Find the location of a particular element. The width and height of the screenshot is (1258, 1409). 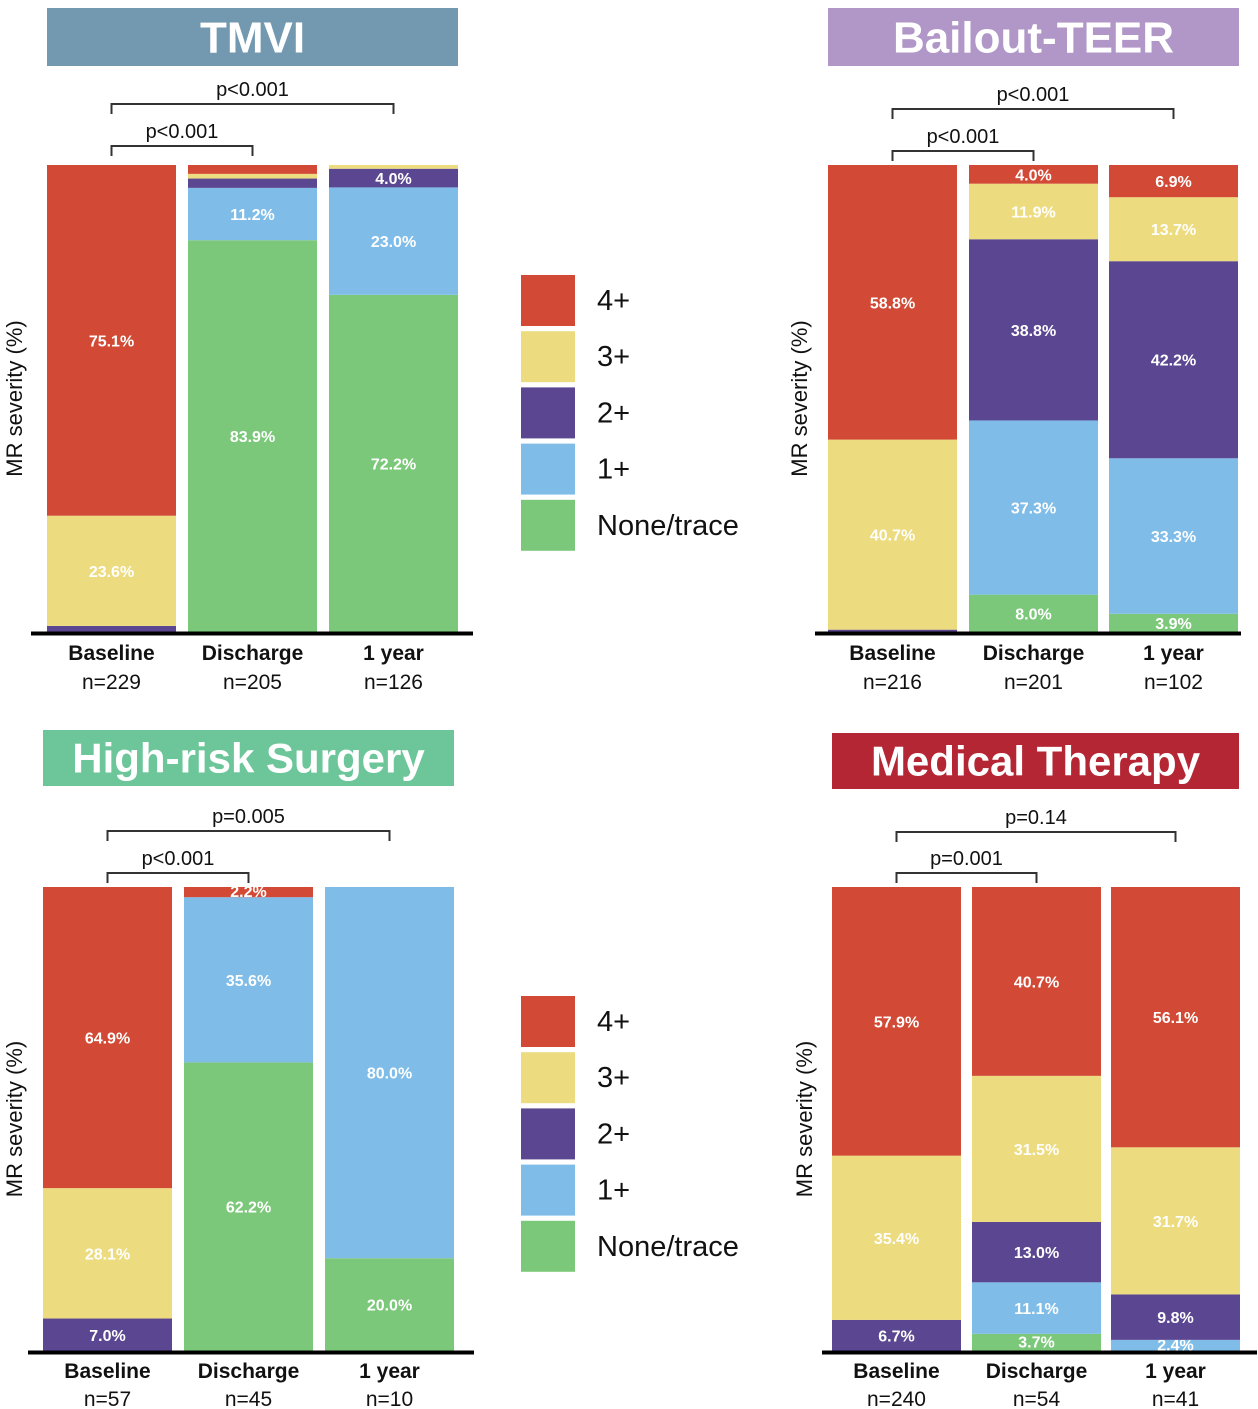

bar-baseline: 40.7% 58.8% is located at coordinates (892, 398).